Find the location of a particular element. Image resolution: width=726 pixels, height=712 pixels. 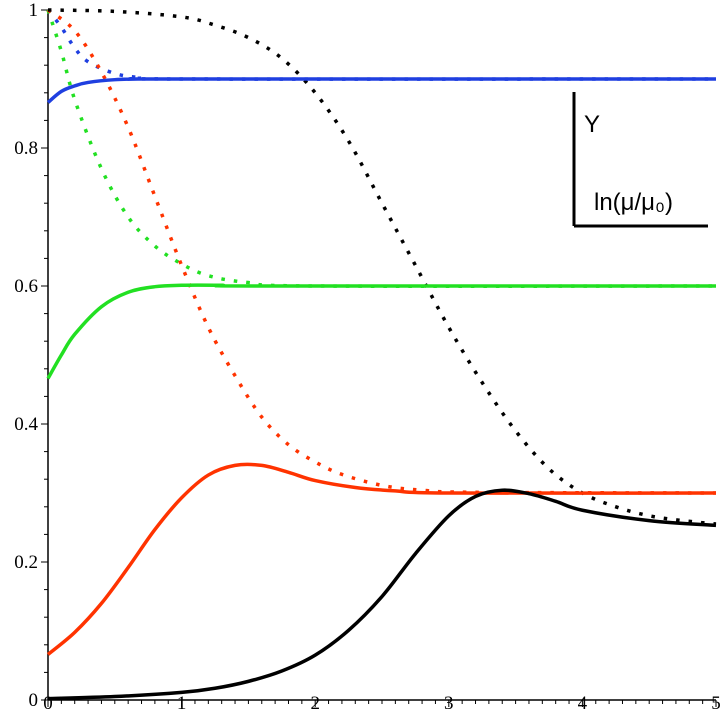

y-tick-label: 0.8 is located at coordinates (26, 148).